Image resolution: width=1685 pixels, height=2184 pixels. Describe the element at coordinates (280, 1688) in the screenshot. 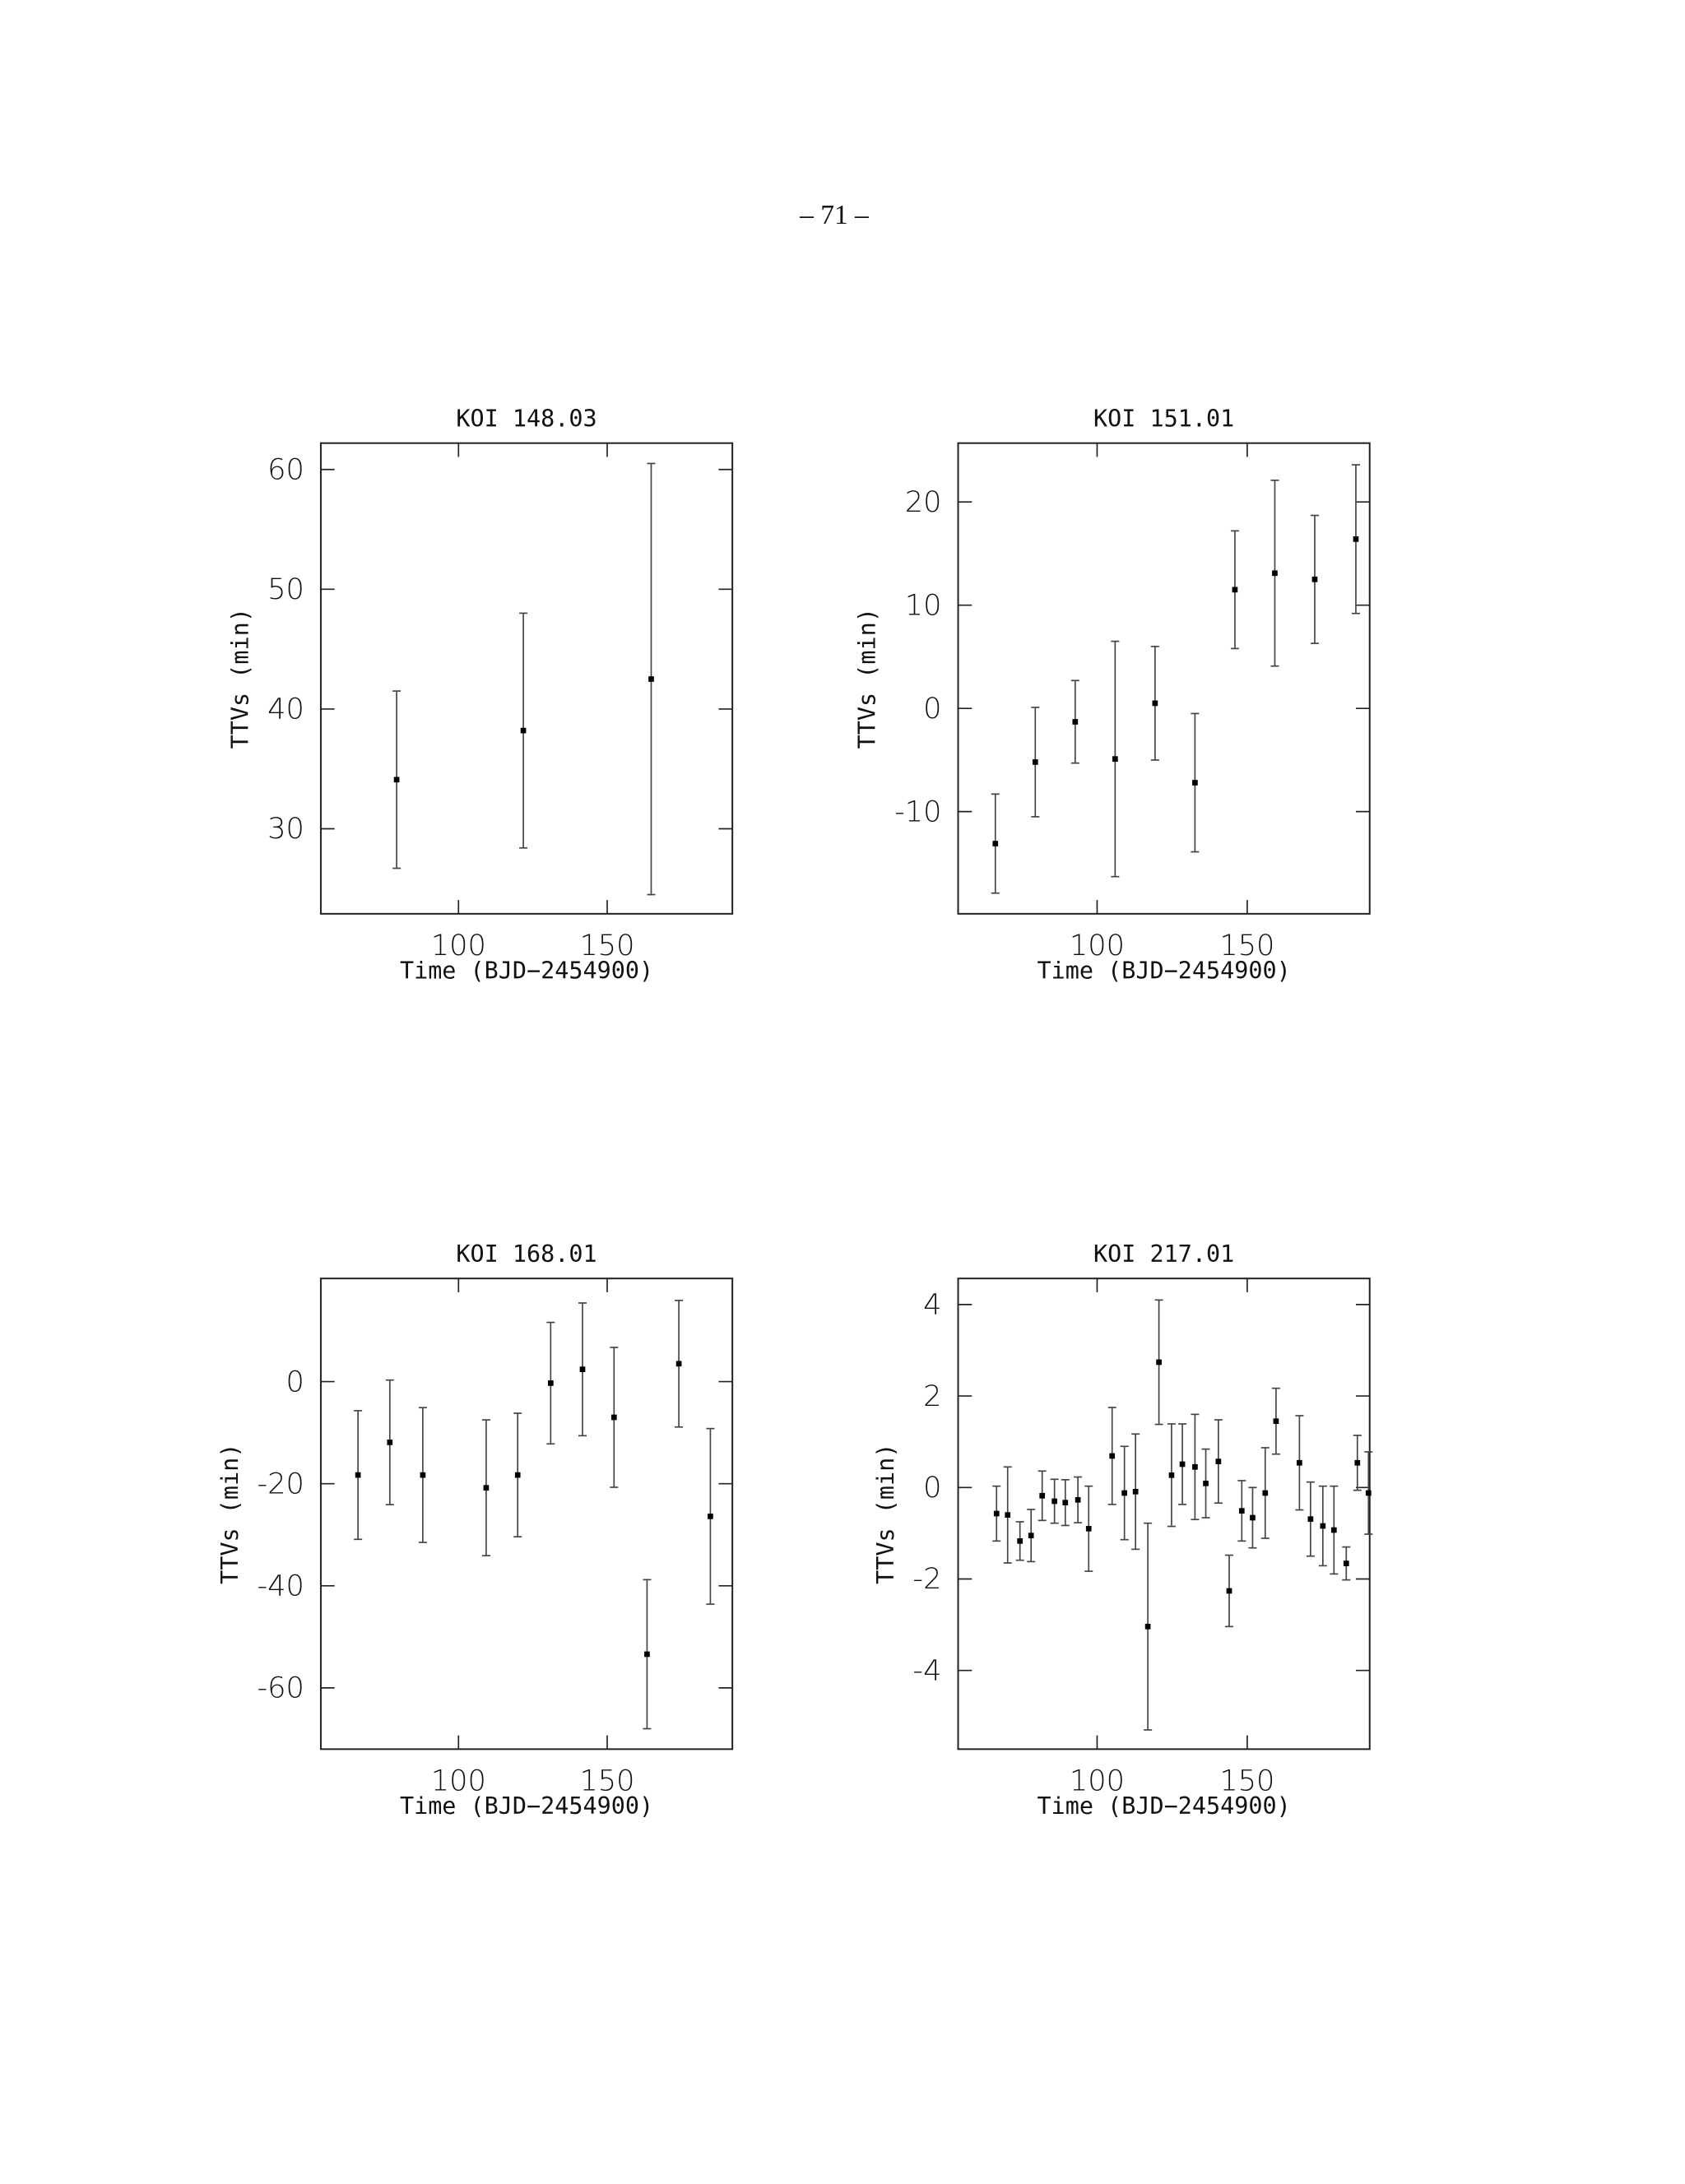

I see `y-tick-label: -60` at that location.